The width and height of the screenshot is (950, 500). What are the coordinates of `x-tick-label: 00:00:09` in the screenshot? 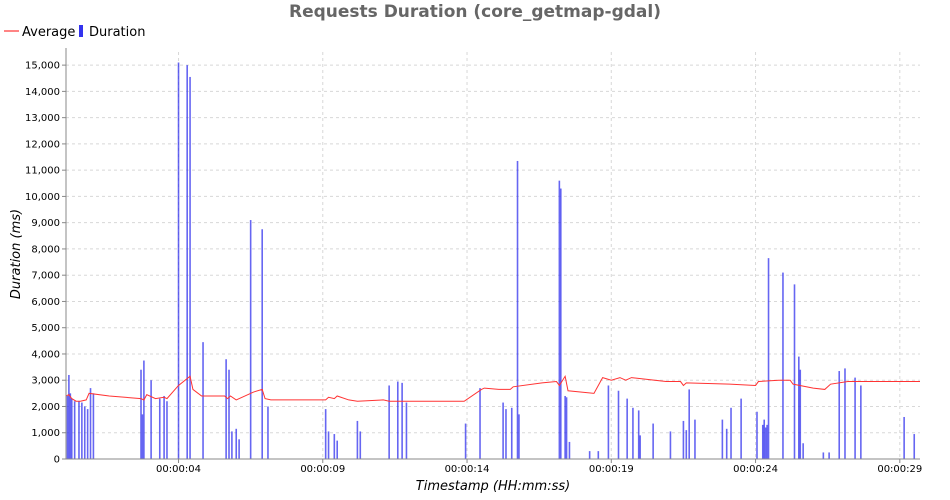 It's located at (322, 469).